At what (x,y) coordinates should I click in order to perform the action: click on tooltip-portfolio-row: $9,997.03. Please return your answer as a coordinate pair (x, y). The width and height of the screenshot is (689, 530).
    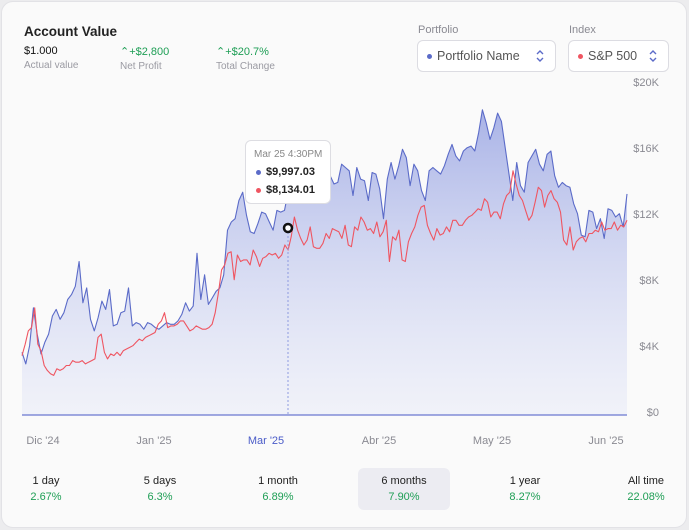
    Looking at the image, I should click on (285, 172).